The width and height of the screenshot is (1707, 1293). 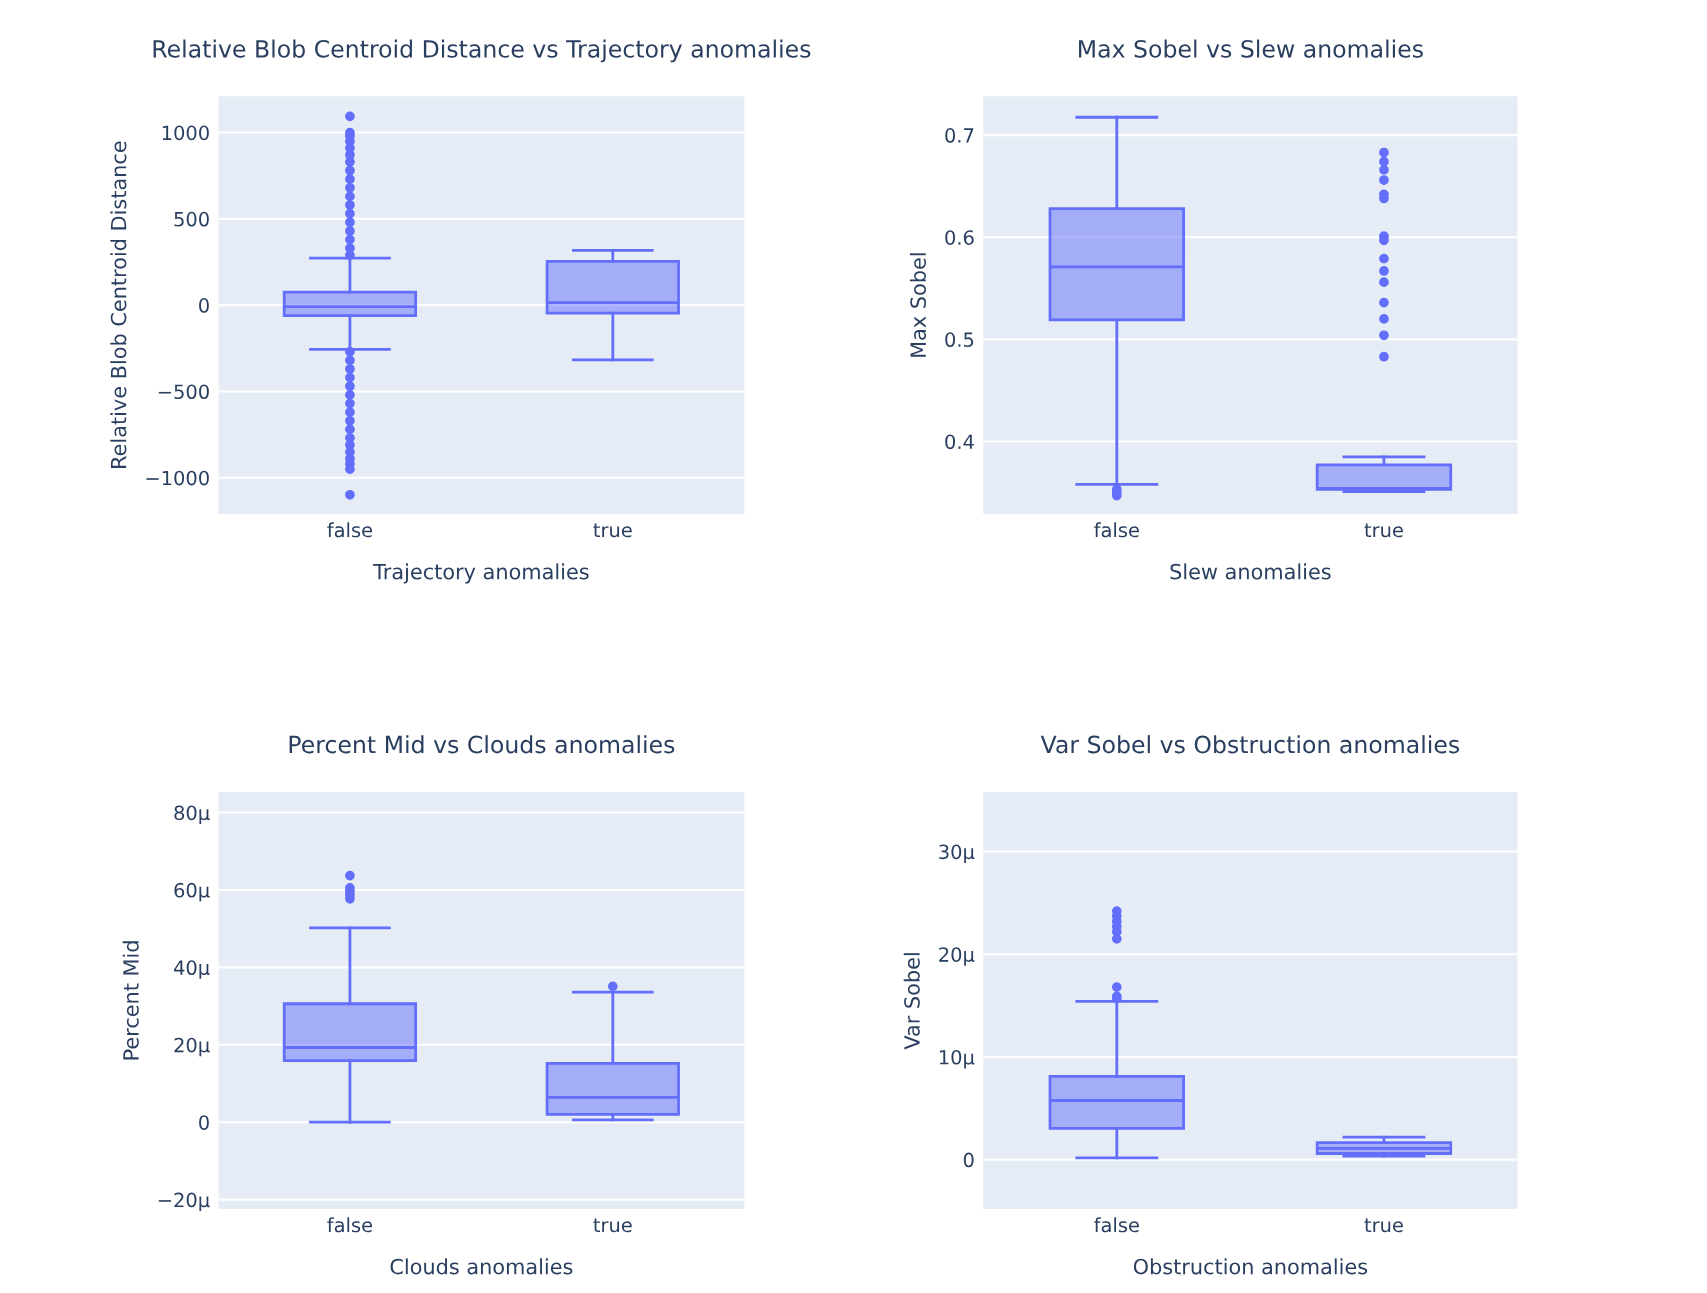 What do you see at coordinates (482, 744) in the screenshot?
I see `chart-title: Percent Mid vs Clouds anomalies` at bounding box center [482, 744].